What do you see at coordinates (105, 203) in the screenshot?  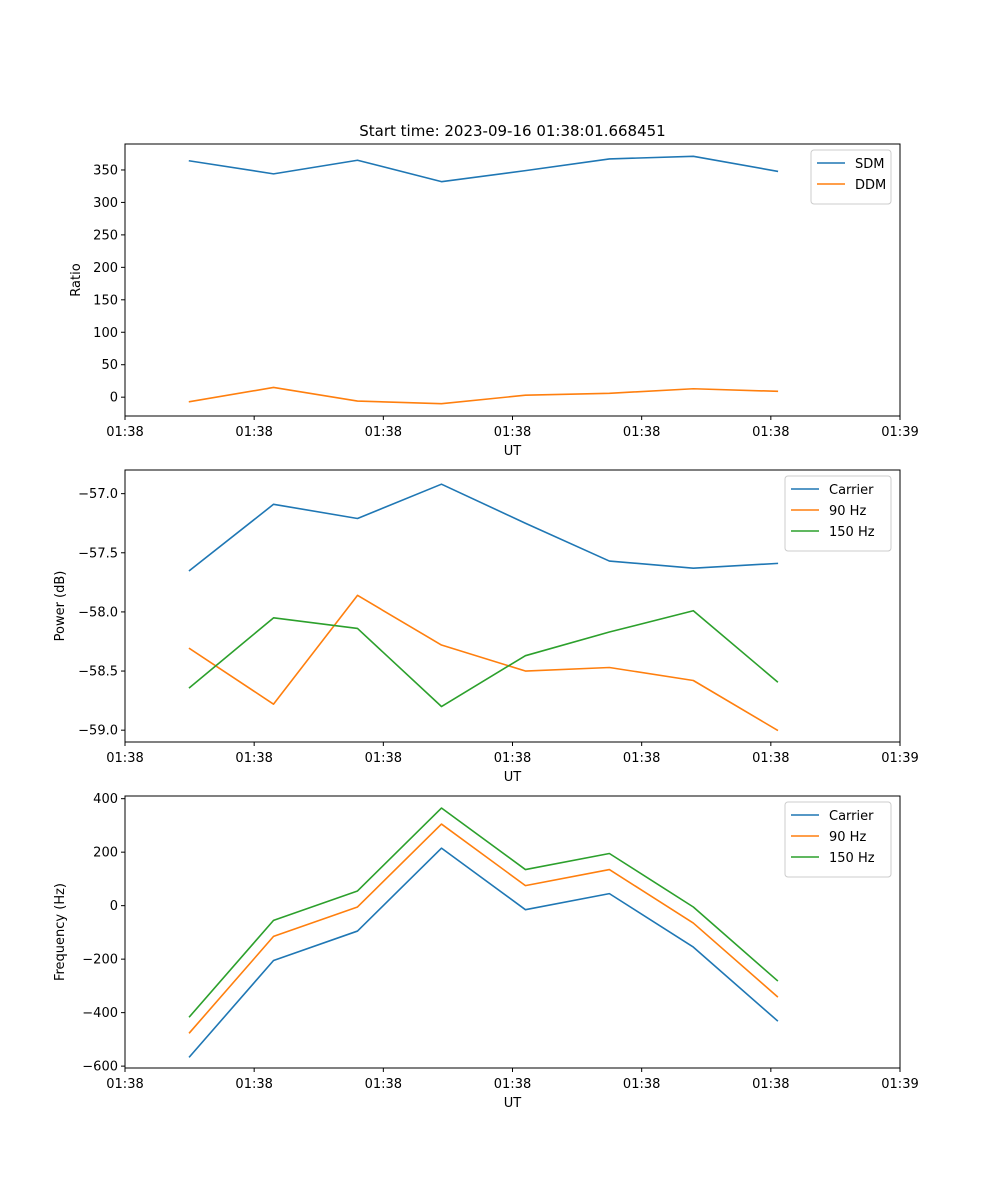 I see `y-tick-label: 300` at bounding box center [105, 203].